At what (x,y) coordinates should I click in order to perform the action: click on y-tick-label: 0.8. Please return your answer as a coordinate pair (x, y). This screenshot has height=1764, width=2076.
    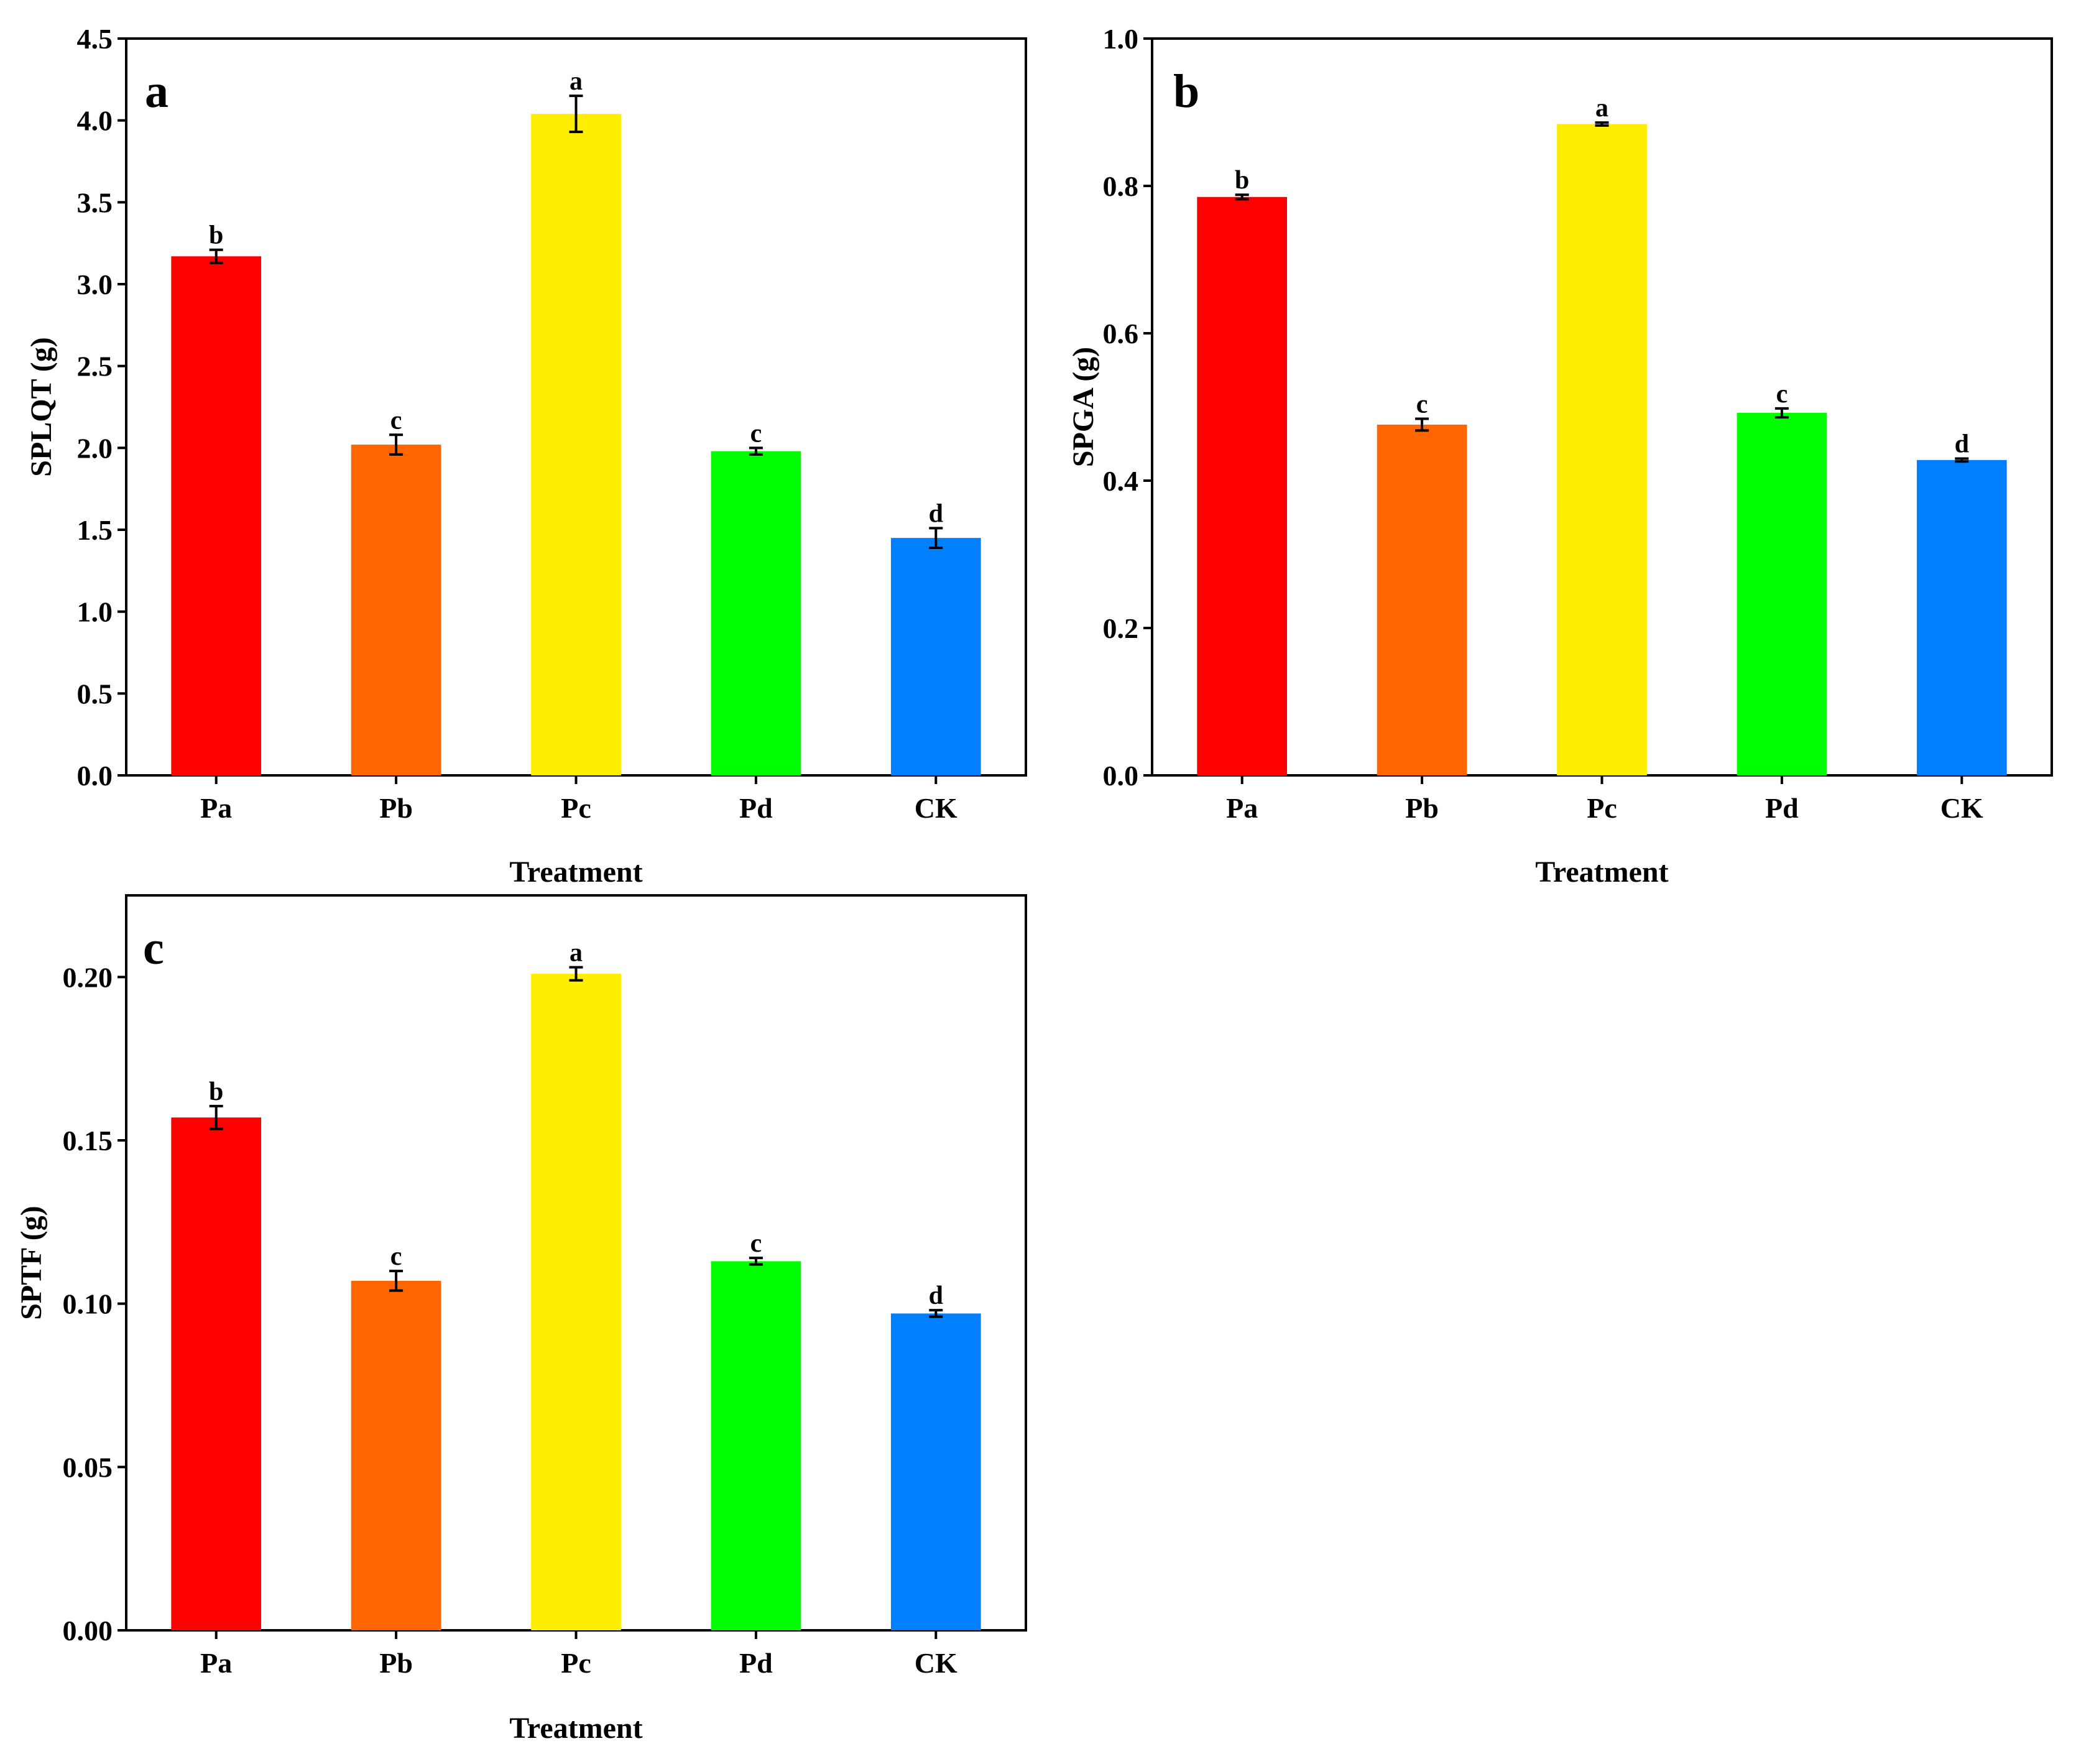
    Looking at the image, I should click on (1121, 186).